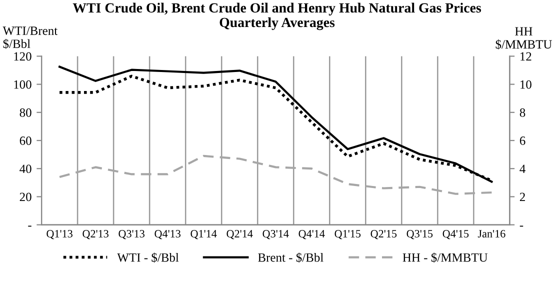  I want to click on y-tick-label: 100, so click(23, 84).